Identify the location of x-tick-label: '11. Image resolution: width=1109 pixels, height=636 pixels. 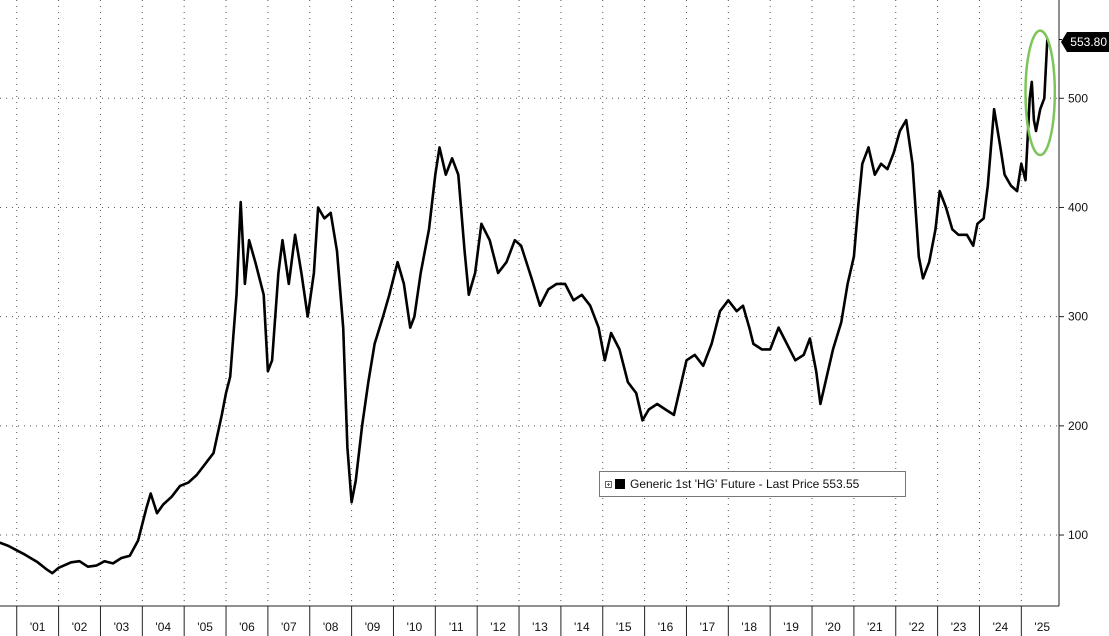
(456, 627).